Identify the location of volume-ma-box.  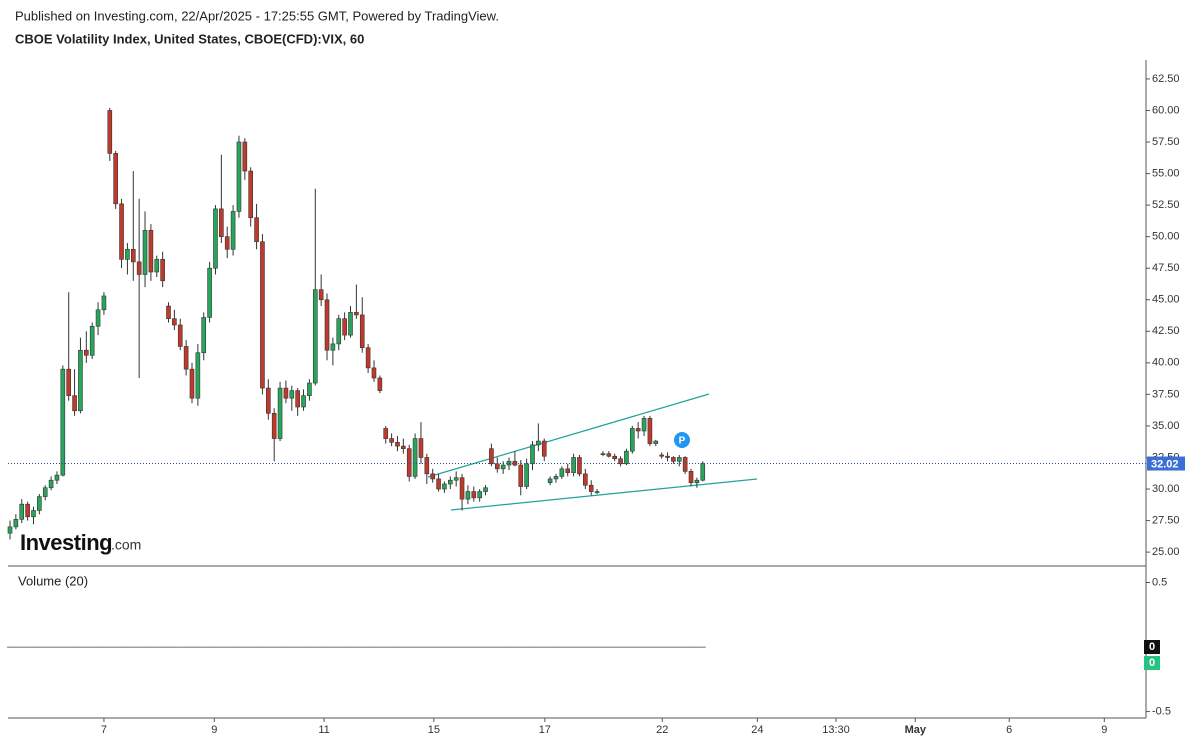
(1152, 663).